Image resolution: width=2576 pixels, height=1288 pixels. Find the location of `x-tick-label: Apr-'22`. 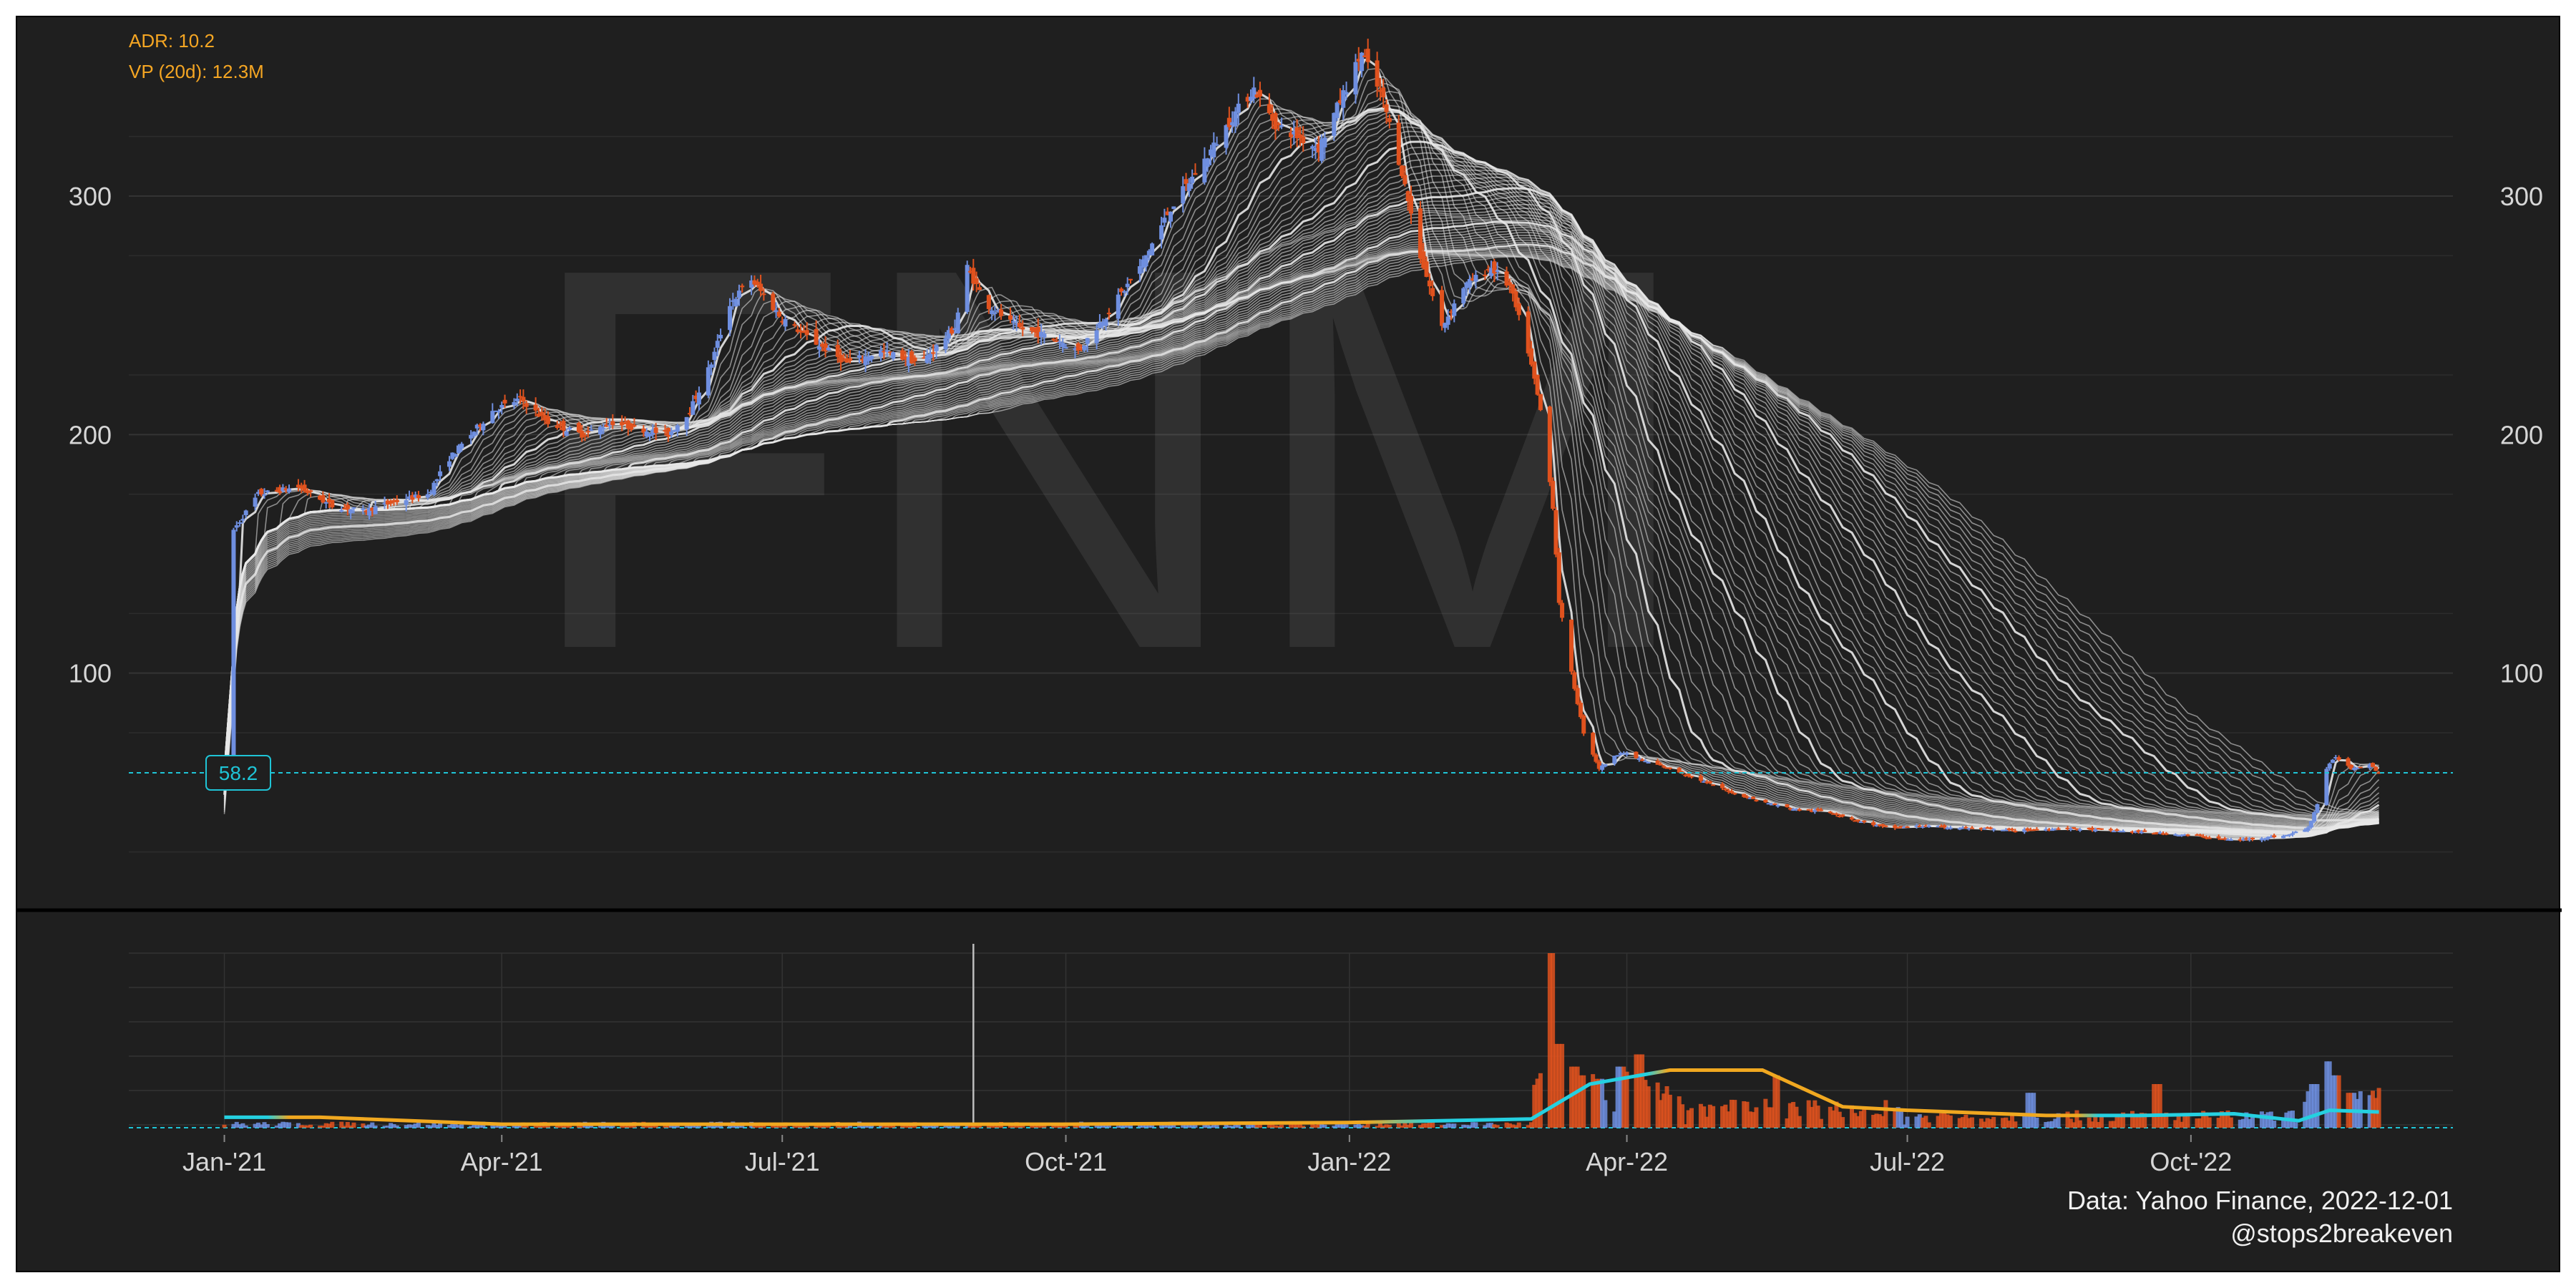

x-tick-label: Apr-'22 is located at coordinates (1627, 1161).